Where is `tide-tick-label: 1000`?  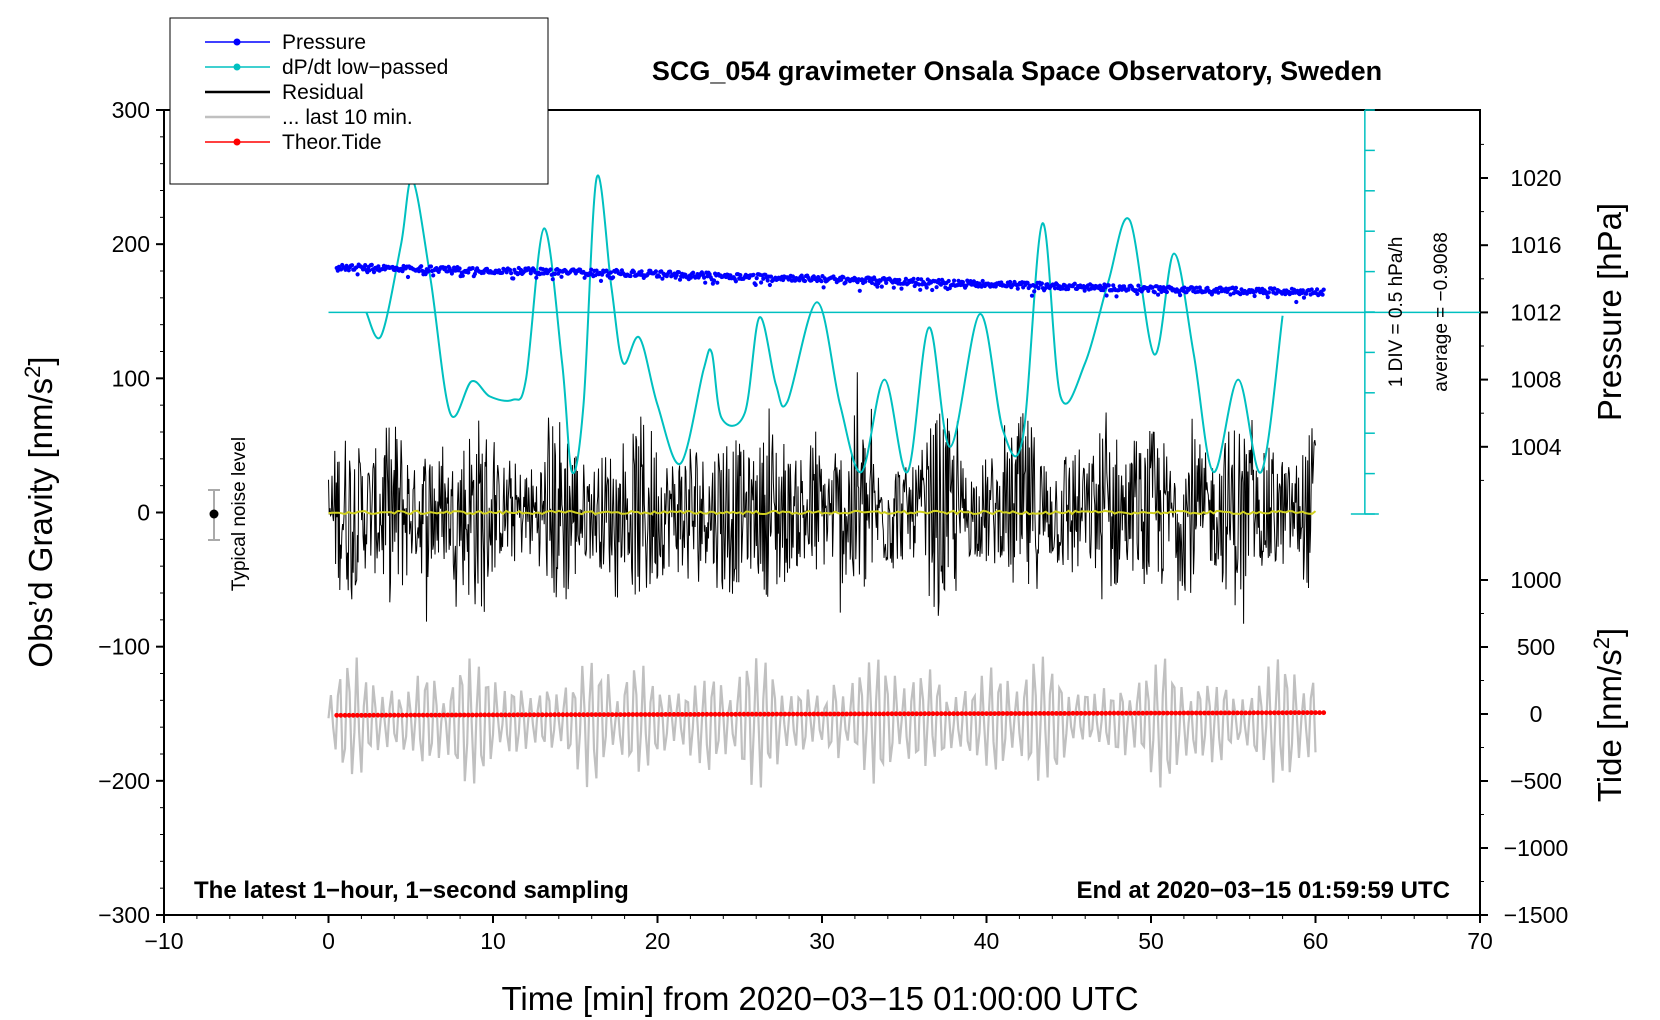
tide-tick-label: 1000 is located at coordinates (1535, 580).